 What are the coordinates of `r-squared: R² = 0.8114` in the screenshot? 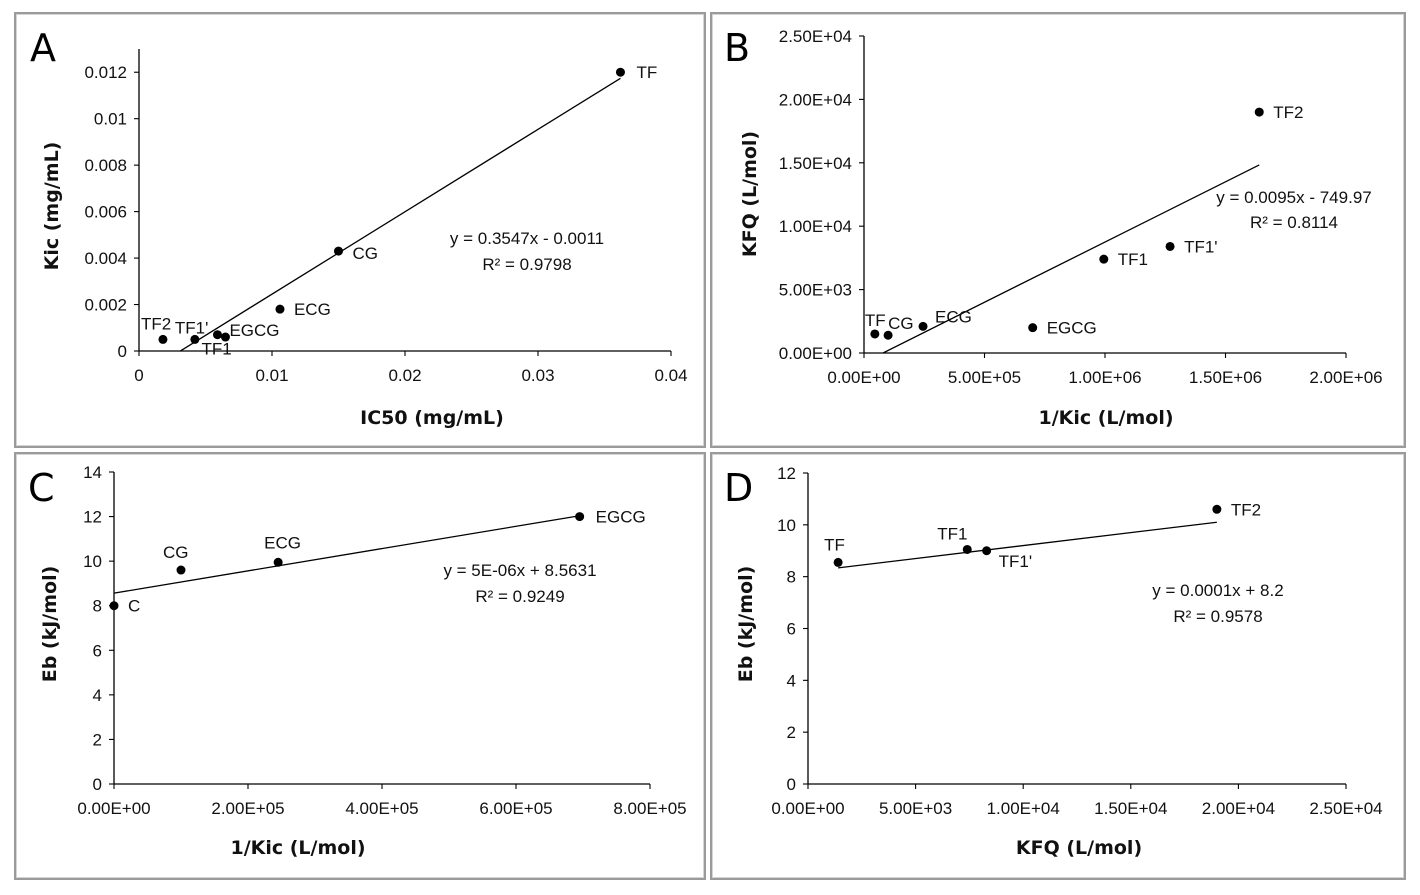 It's located at (1294, 222).